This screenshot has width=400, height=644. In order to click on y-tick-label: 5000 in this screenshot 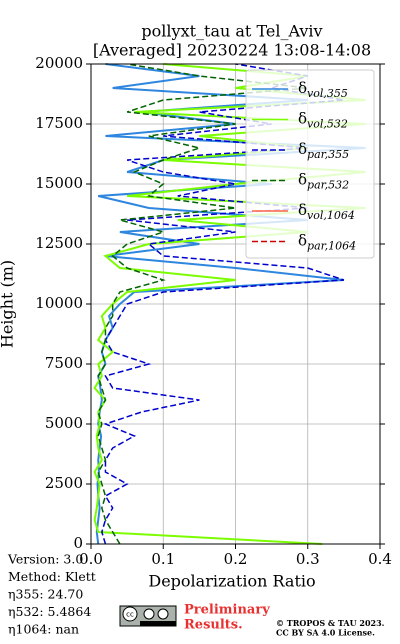, I will do `click(64, 423)`.